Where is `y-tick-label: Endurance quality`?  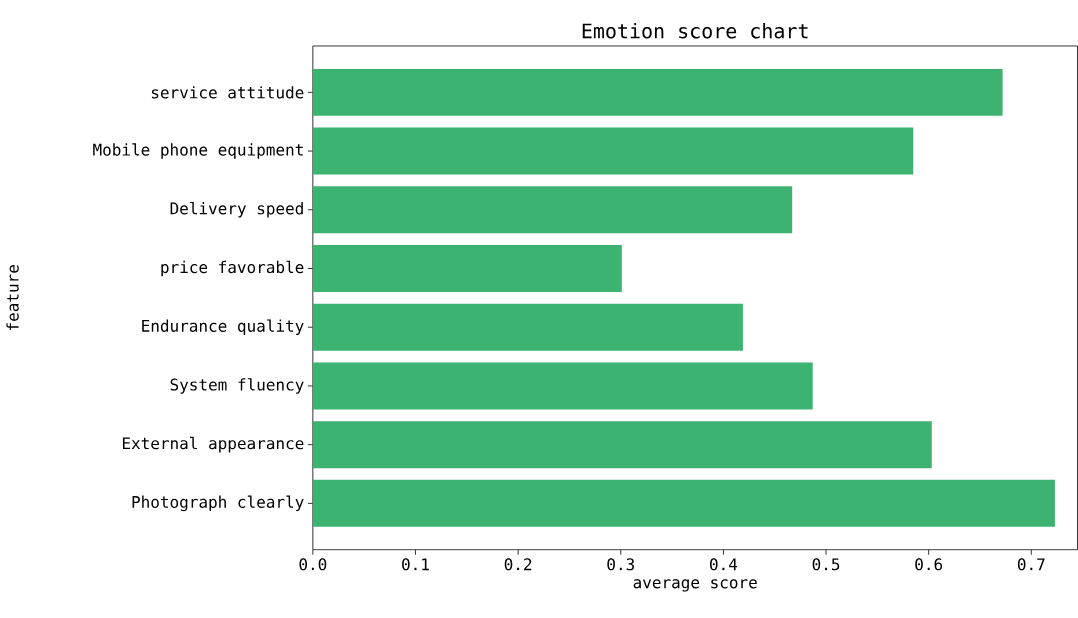 y-tick-label: Endurance quality is located at coordinates (223, 327).